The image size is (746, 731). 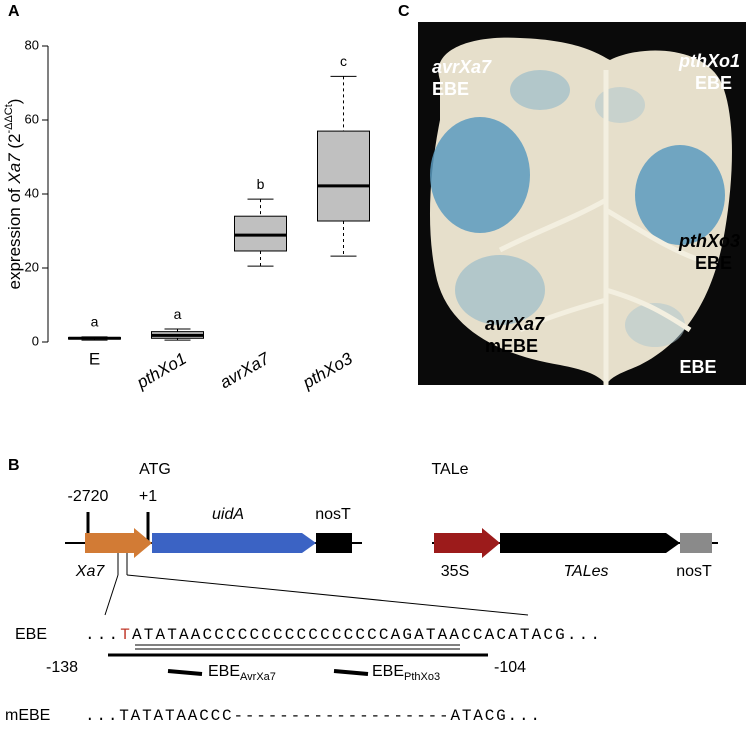 I want to click on site-sub: PthXo3, so click(x=422, y=677).